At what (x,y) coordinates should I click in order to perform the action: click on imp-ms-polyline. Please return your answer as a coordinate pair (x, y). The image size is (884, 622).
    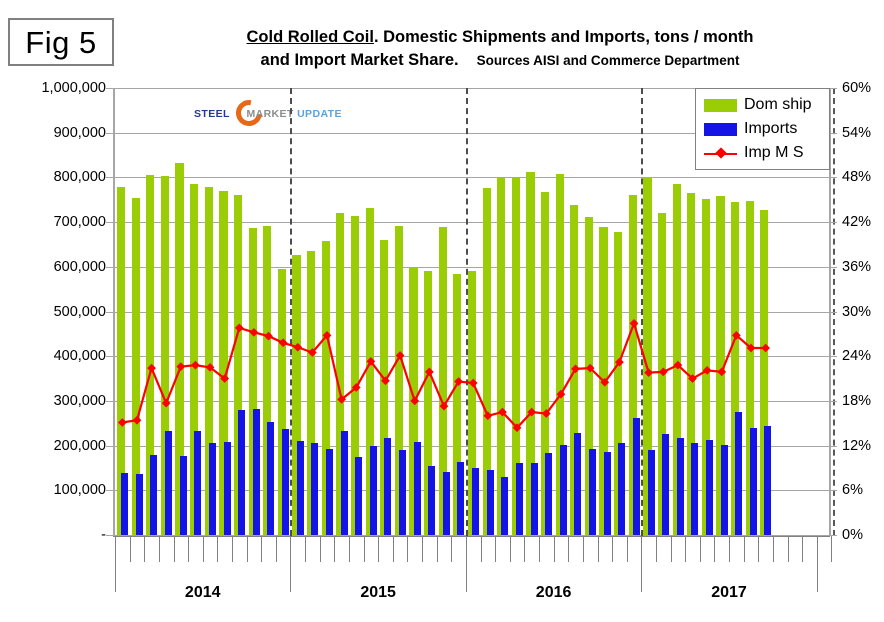
    Looking at the image, I should click on (444, 374).